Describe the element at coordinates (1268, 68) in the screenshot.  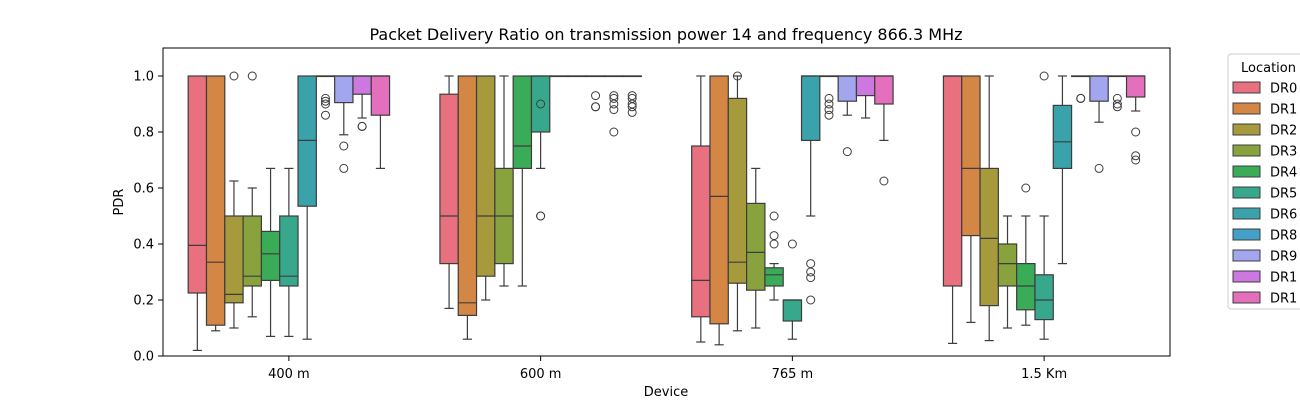
I see `legend-title: Location` at that location.